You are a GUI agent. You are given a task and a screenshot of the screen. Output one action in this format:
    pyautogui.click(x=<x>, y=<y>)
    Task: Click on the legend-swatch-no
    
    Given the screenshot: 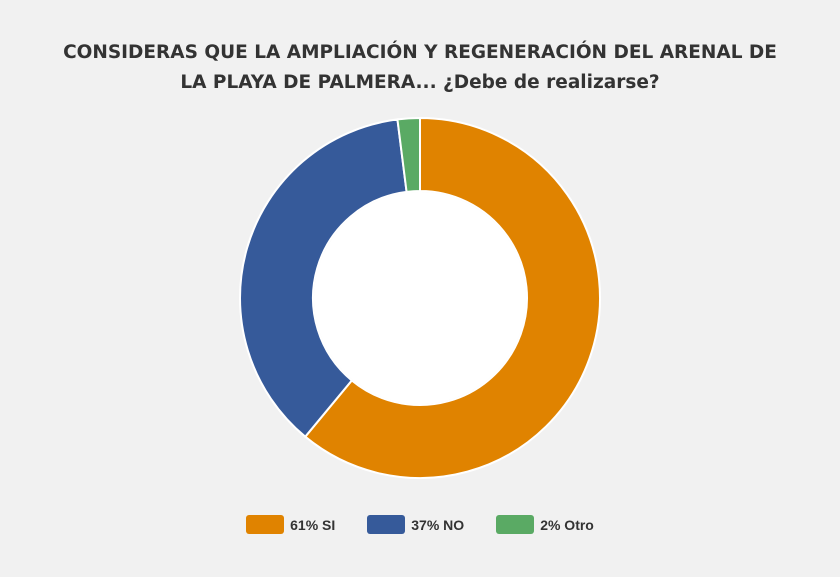 What is the action you would take?
    pyautogui.click(x=386, y=524)
    